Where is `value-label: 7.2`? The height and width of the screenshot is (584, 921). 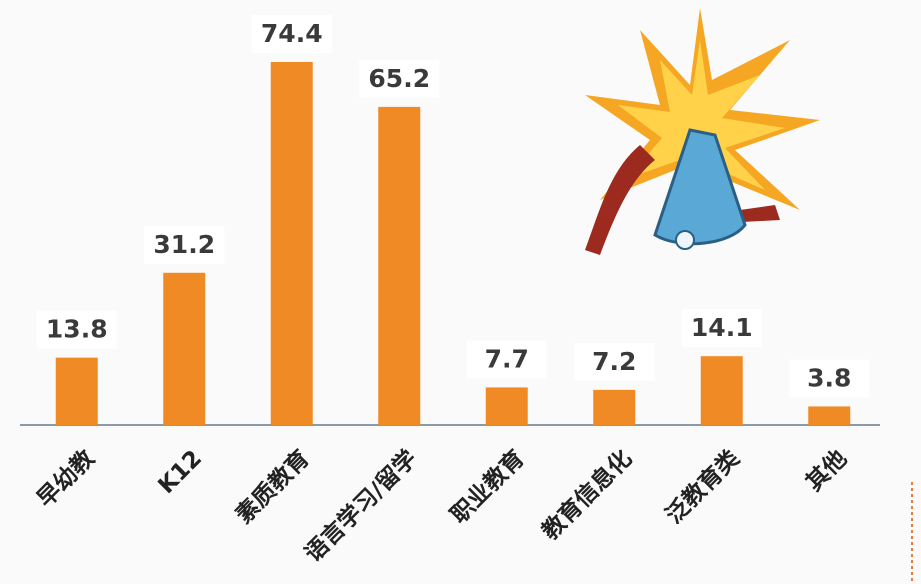 value-label: 7.2 is located at coordinates (614, 361).